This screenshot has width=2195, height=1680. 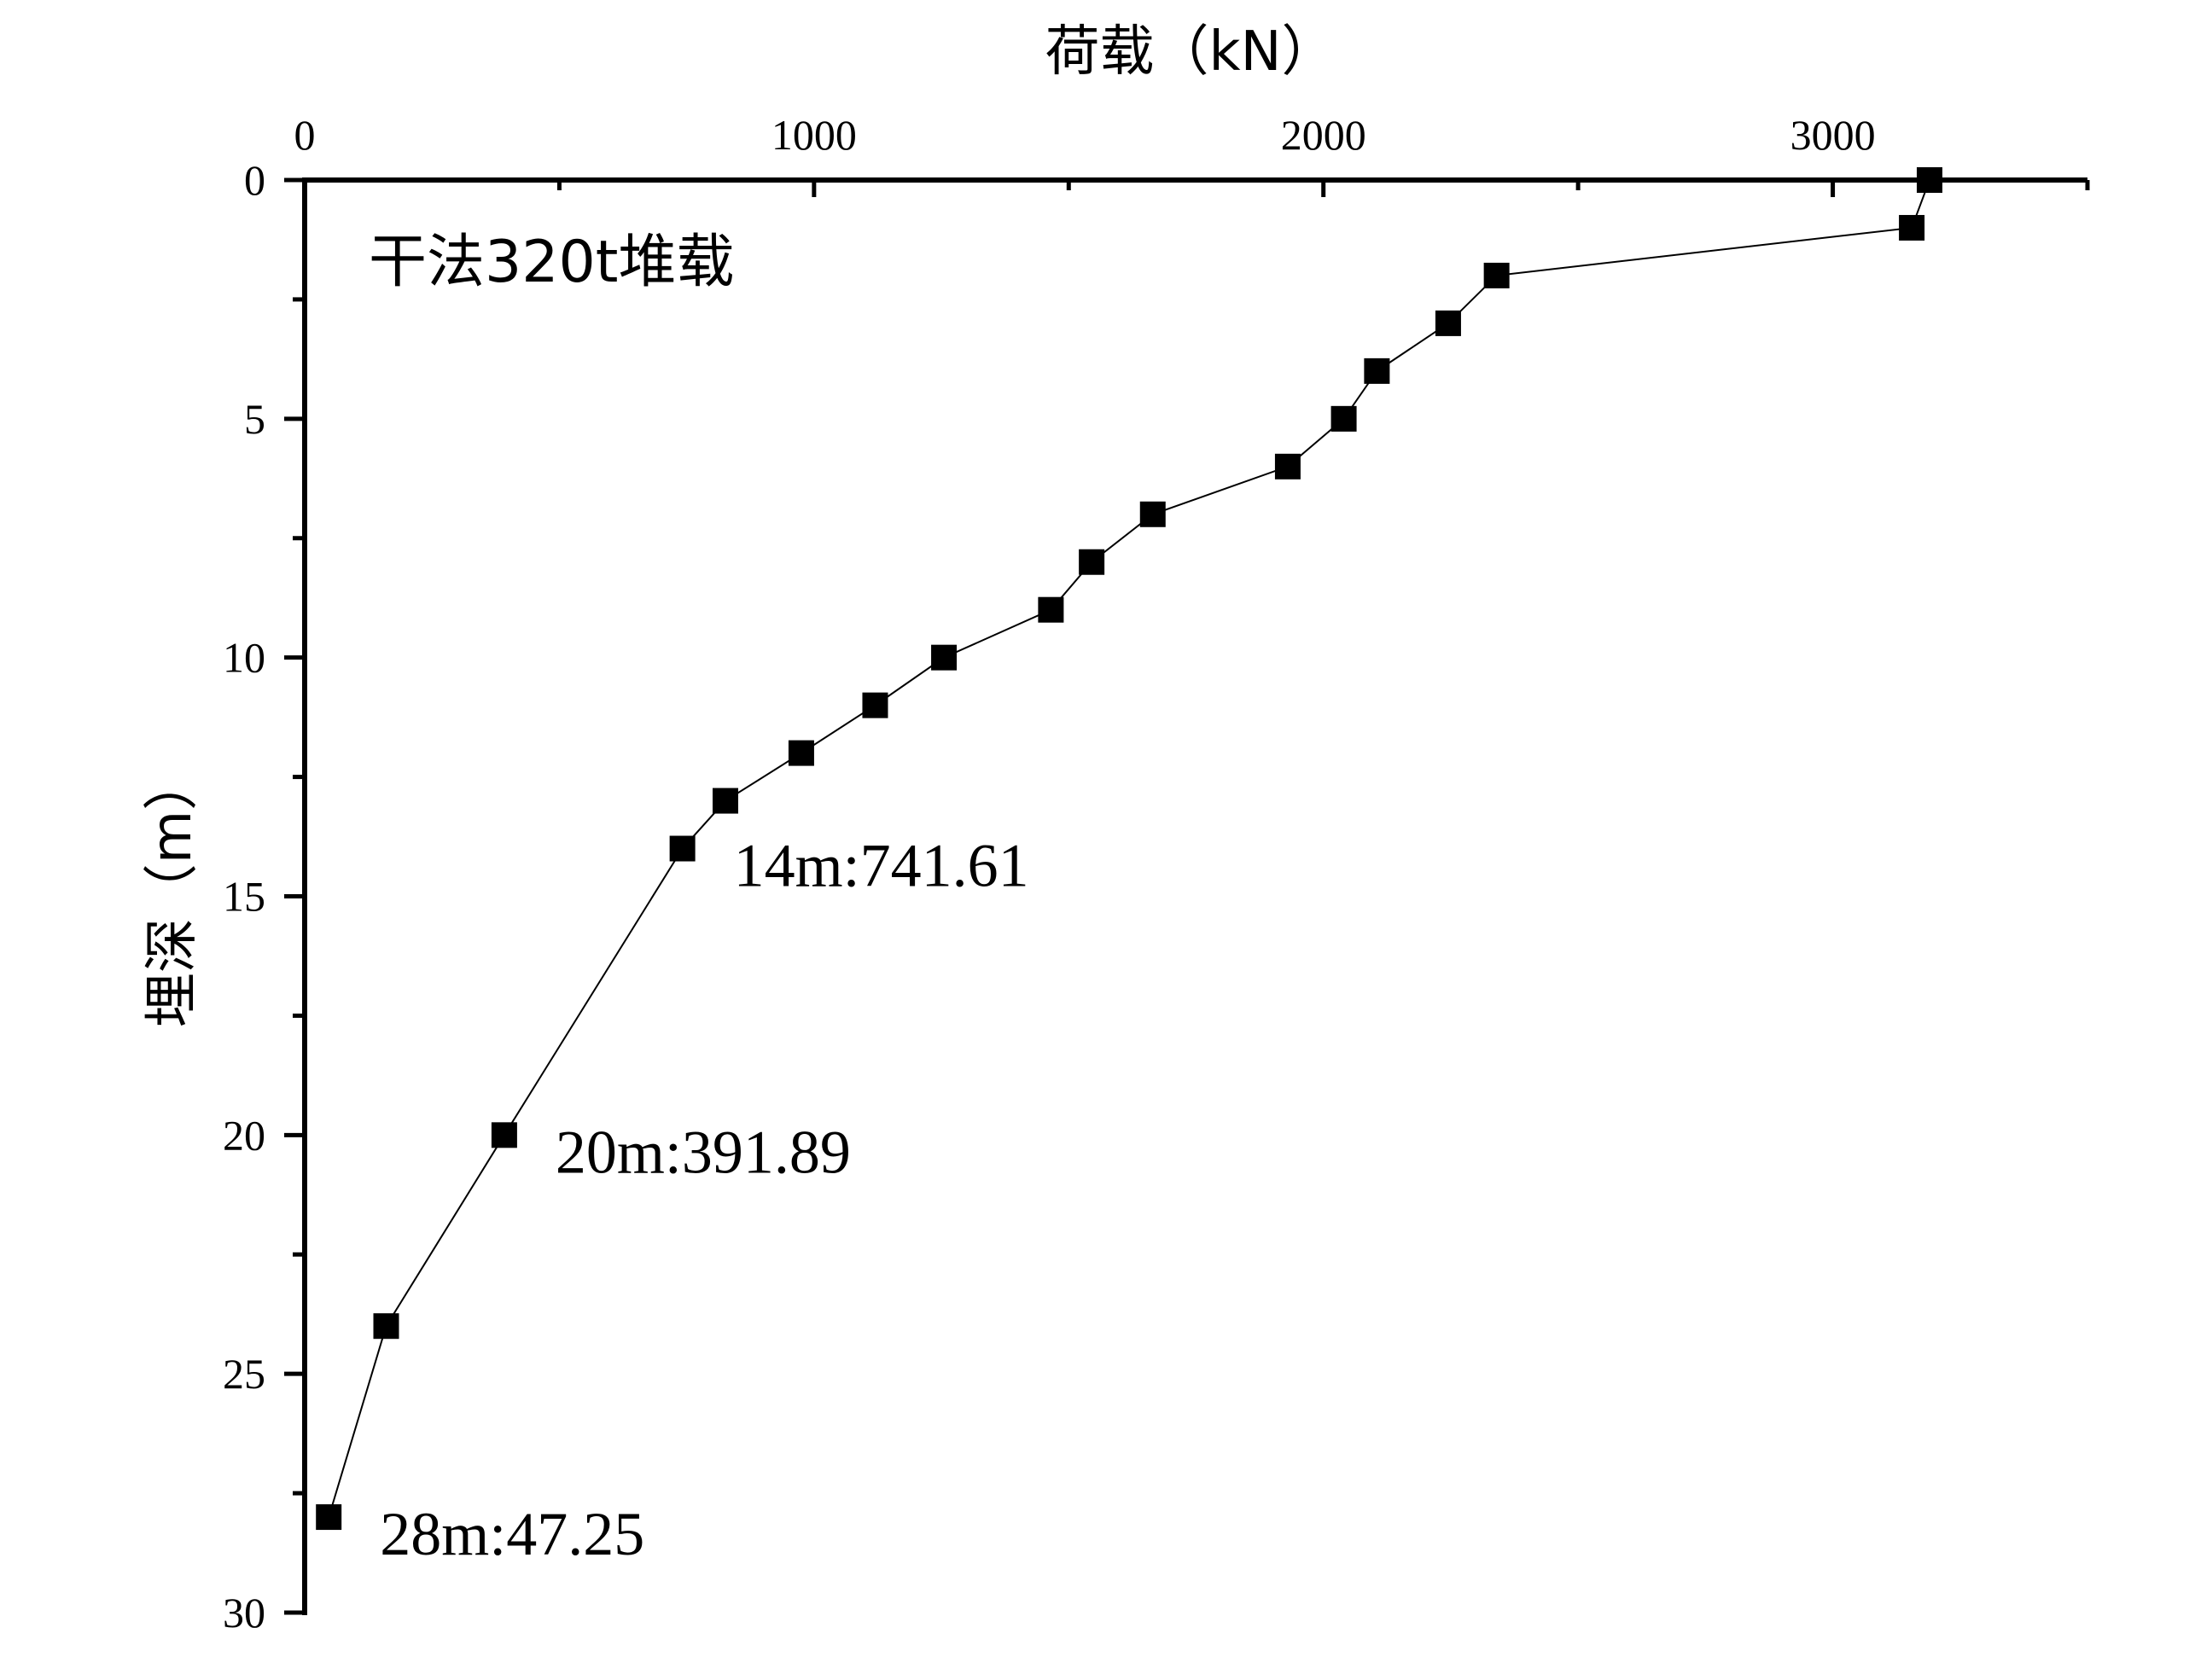 I want to click on x-tick-label: 1000, so click(x=814, y=135).